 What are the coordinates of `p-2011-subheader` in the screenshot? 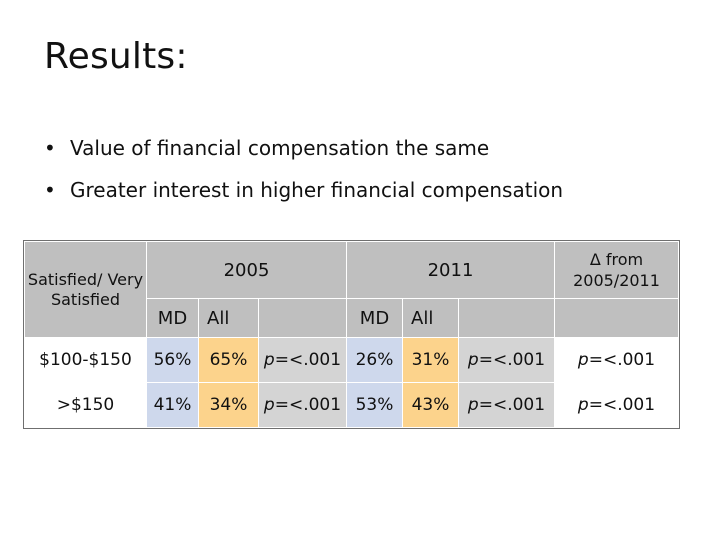 It's located at (506, 318).